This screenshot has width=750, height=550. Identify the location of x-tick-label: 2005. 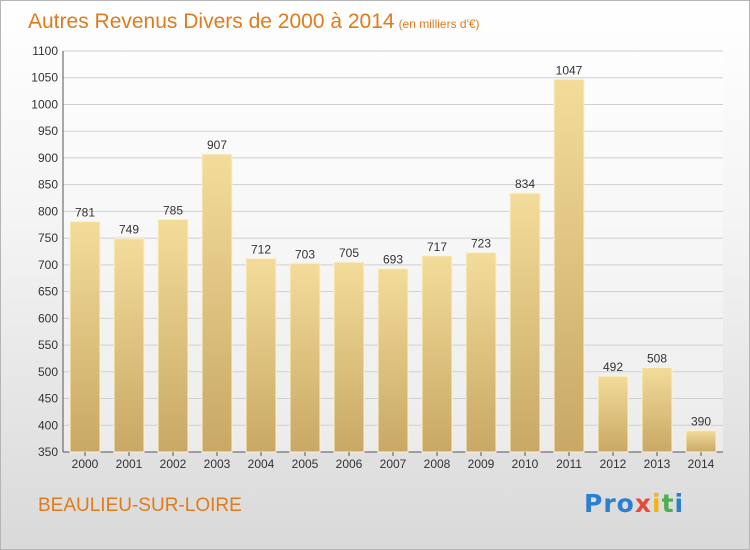
(305, 464).